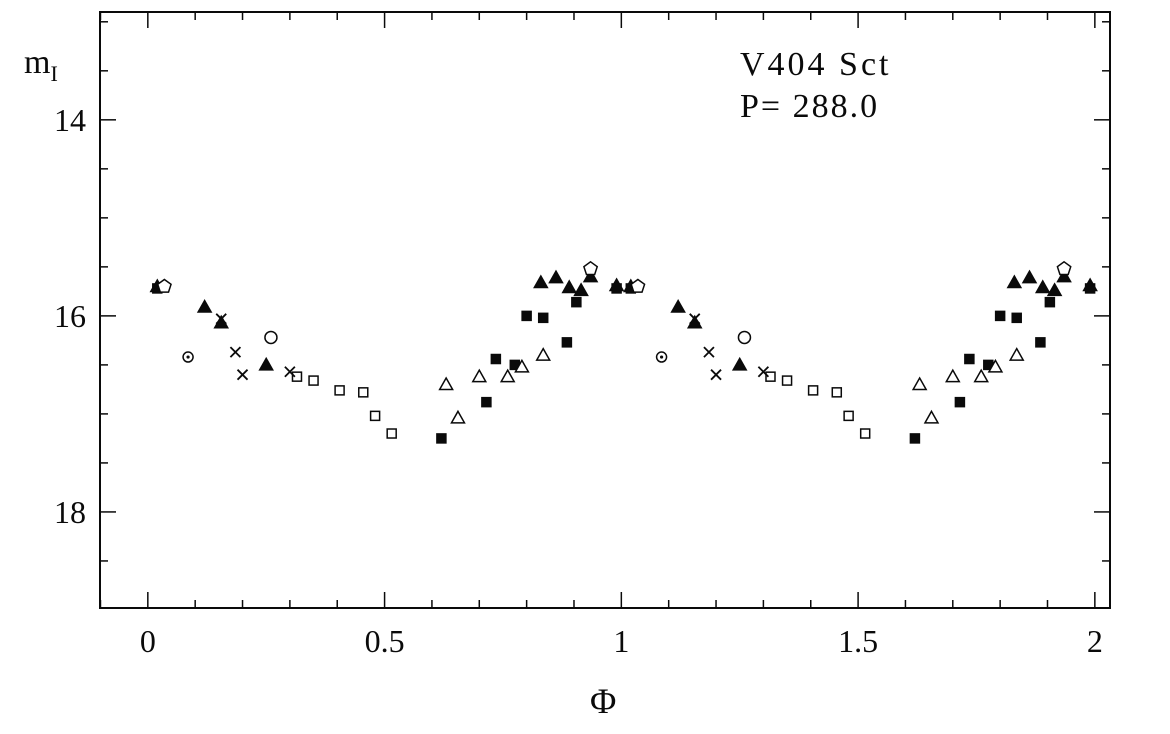 This screenshot has height=734, width=1170. What do you see at coordinates (54, 73) in the screenshot?
I see `y-axis-label-sub: I` at bounding box center [54, 73].